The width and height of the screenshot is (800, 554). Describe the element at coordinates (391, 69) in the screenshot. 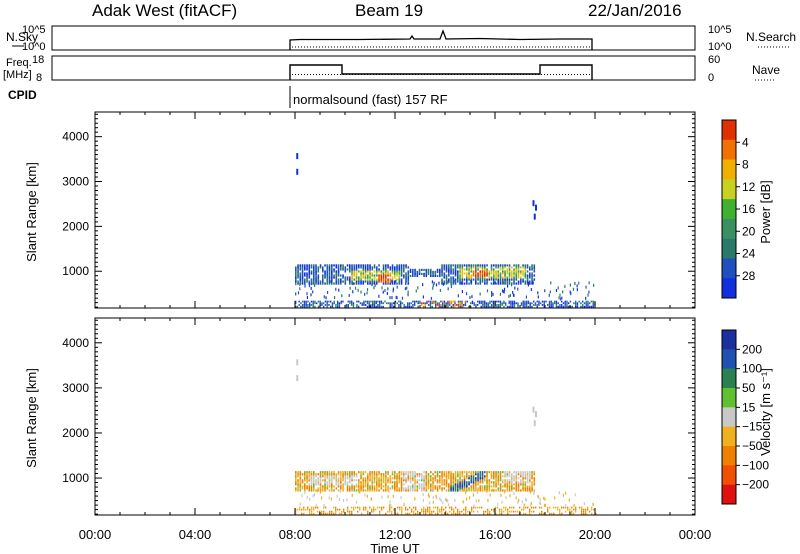

I see `freq-panel: Freq. [MHz] 18 8 60 0 Nave` at that location.